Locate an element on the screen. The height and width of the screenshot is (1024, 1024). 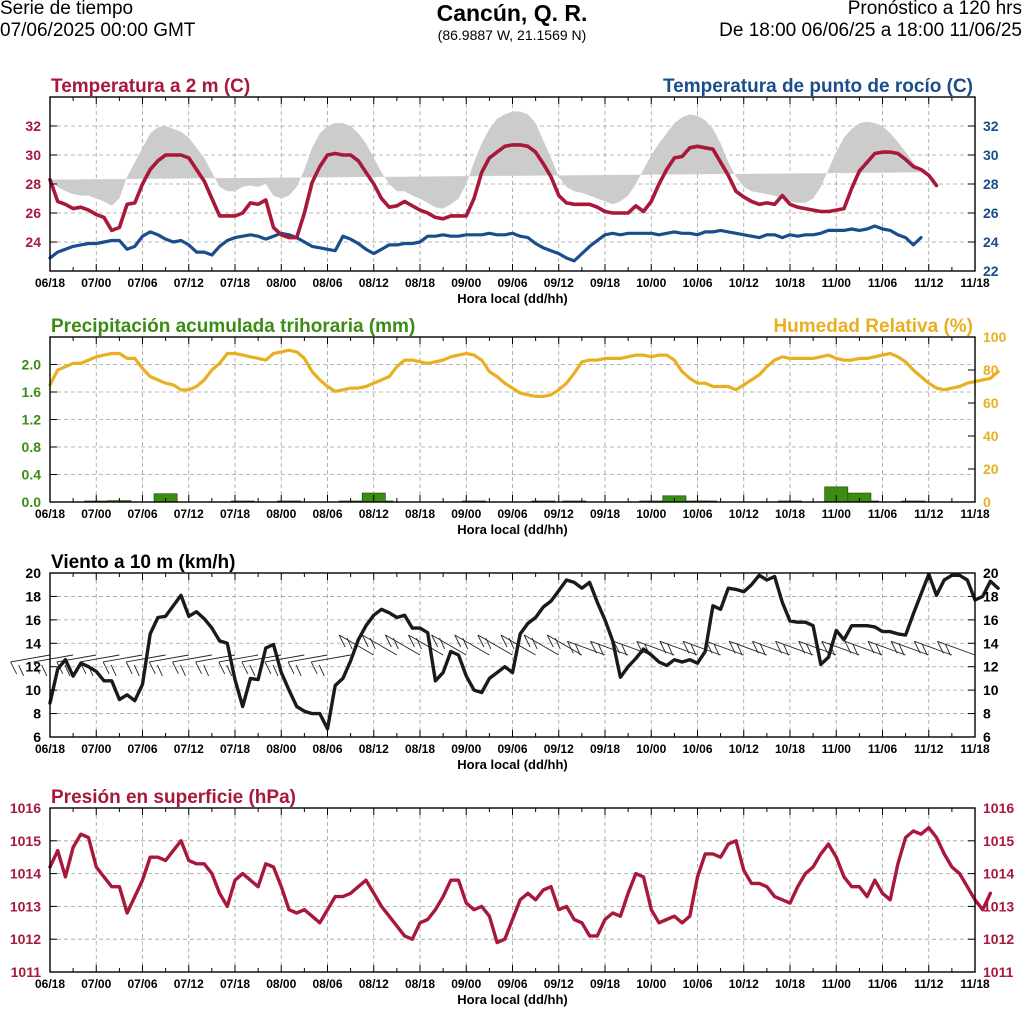
y-tick-label-humidity: 60 is located at coordinates (991, 403).